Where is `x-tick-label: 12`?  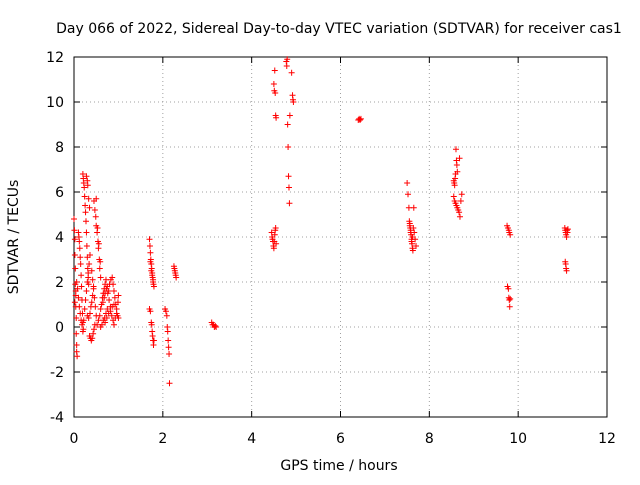 x-tick-label: 12 is located at coordinates (607, 439).